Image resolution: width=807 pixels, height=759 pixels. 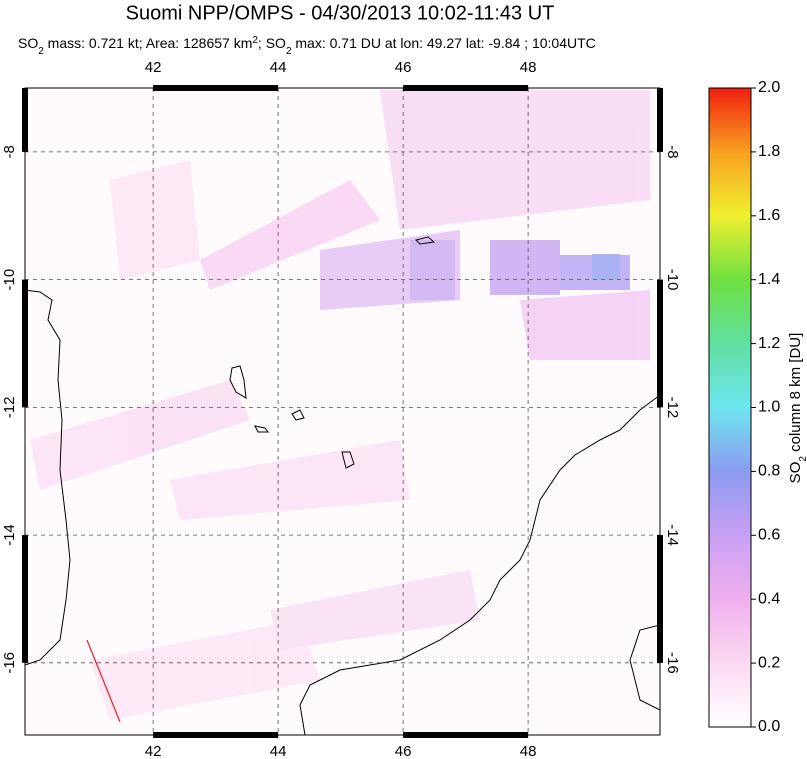 I want to click on text-part: ; SO, so click(x=272, y=43).